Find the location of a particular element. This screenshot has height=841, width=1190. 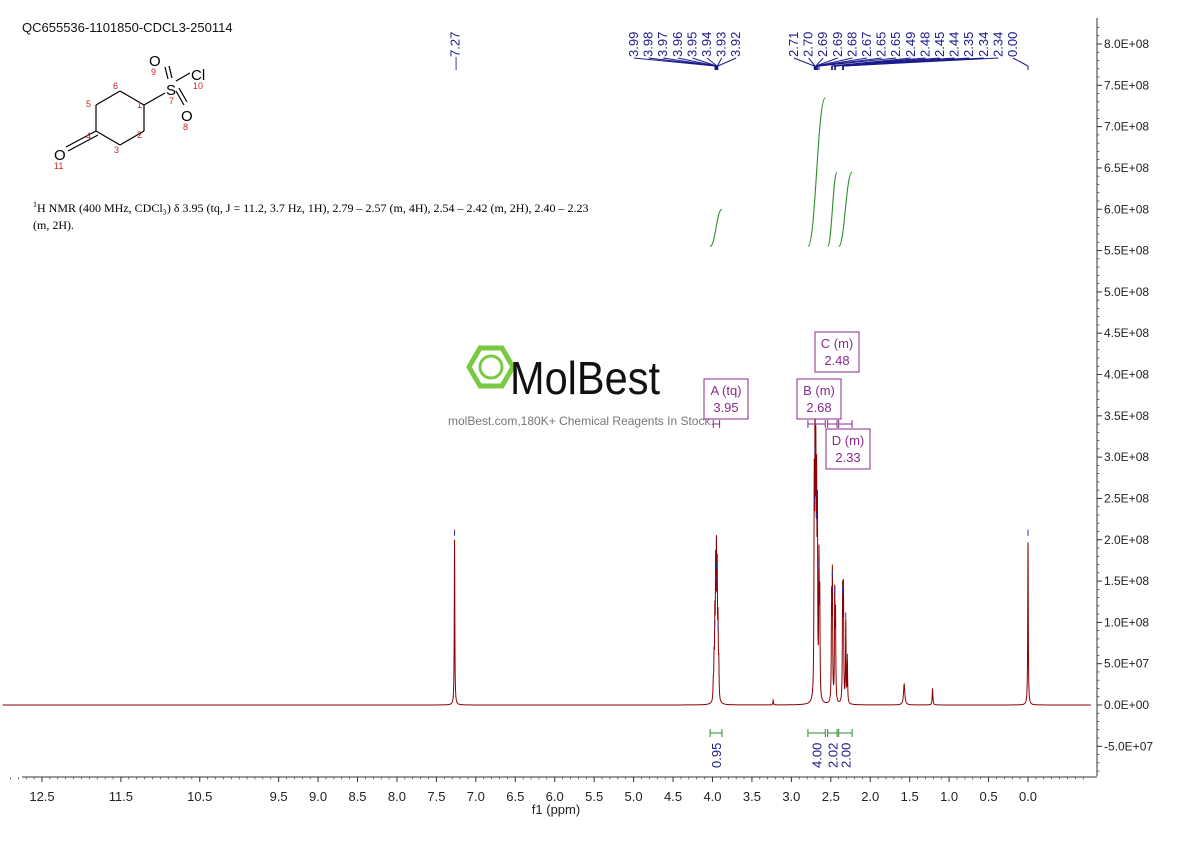

multiplet-name: D (m) is located at coordinates (848, 440).